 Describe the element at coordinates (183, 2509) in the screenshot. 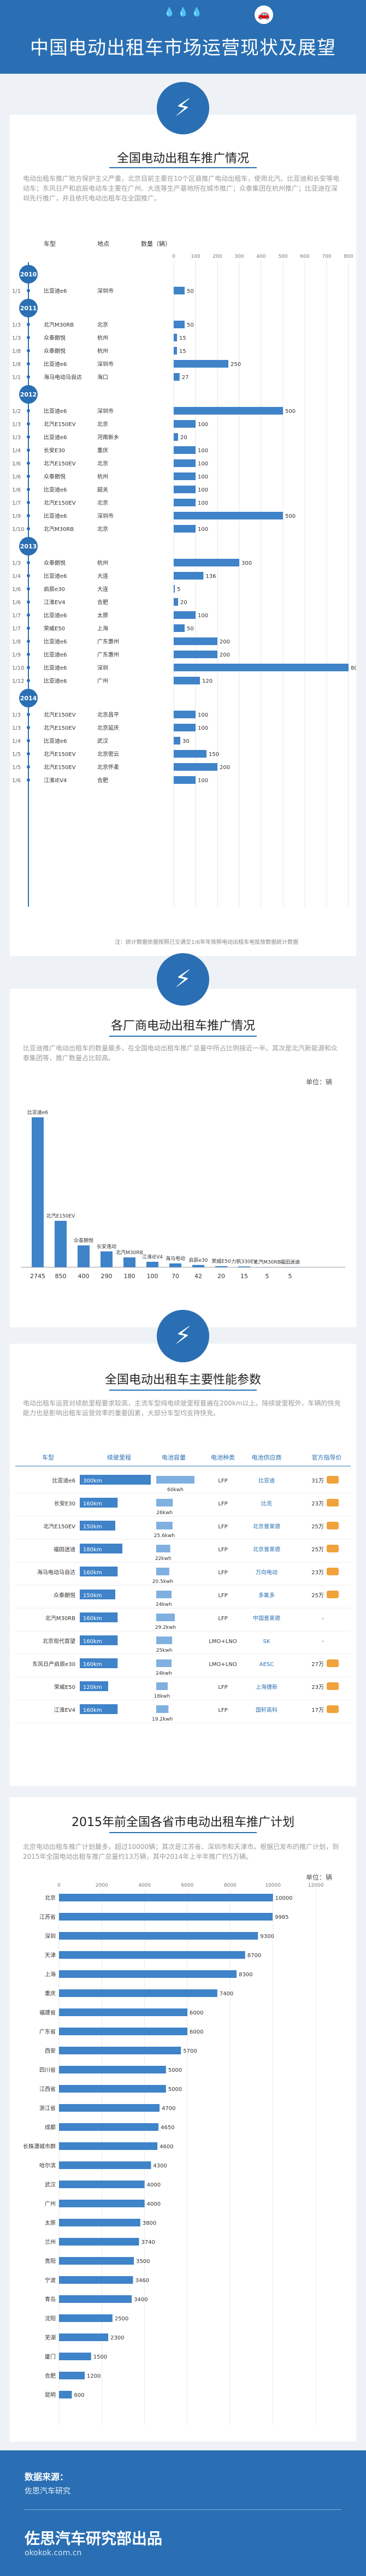

I see `footer-rule` at that location.